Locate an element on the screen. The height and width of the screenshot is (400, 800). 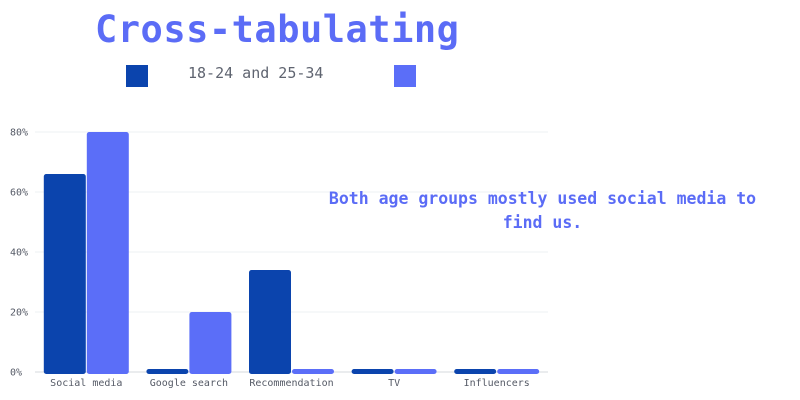
x-tick-label: Google search is located at coordinates (189, 383).